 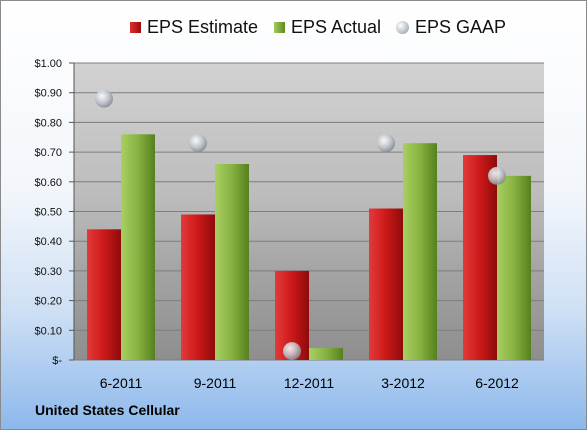 I want to click on x-tick-label: 9-2011, so click(x=215, y=383).